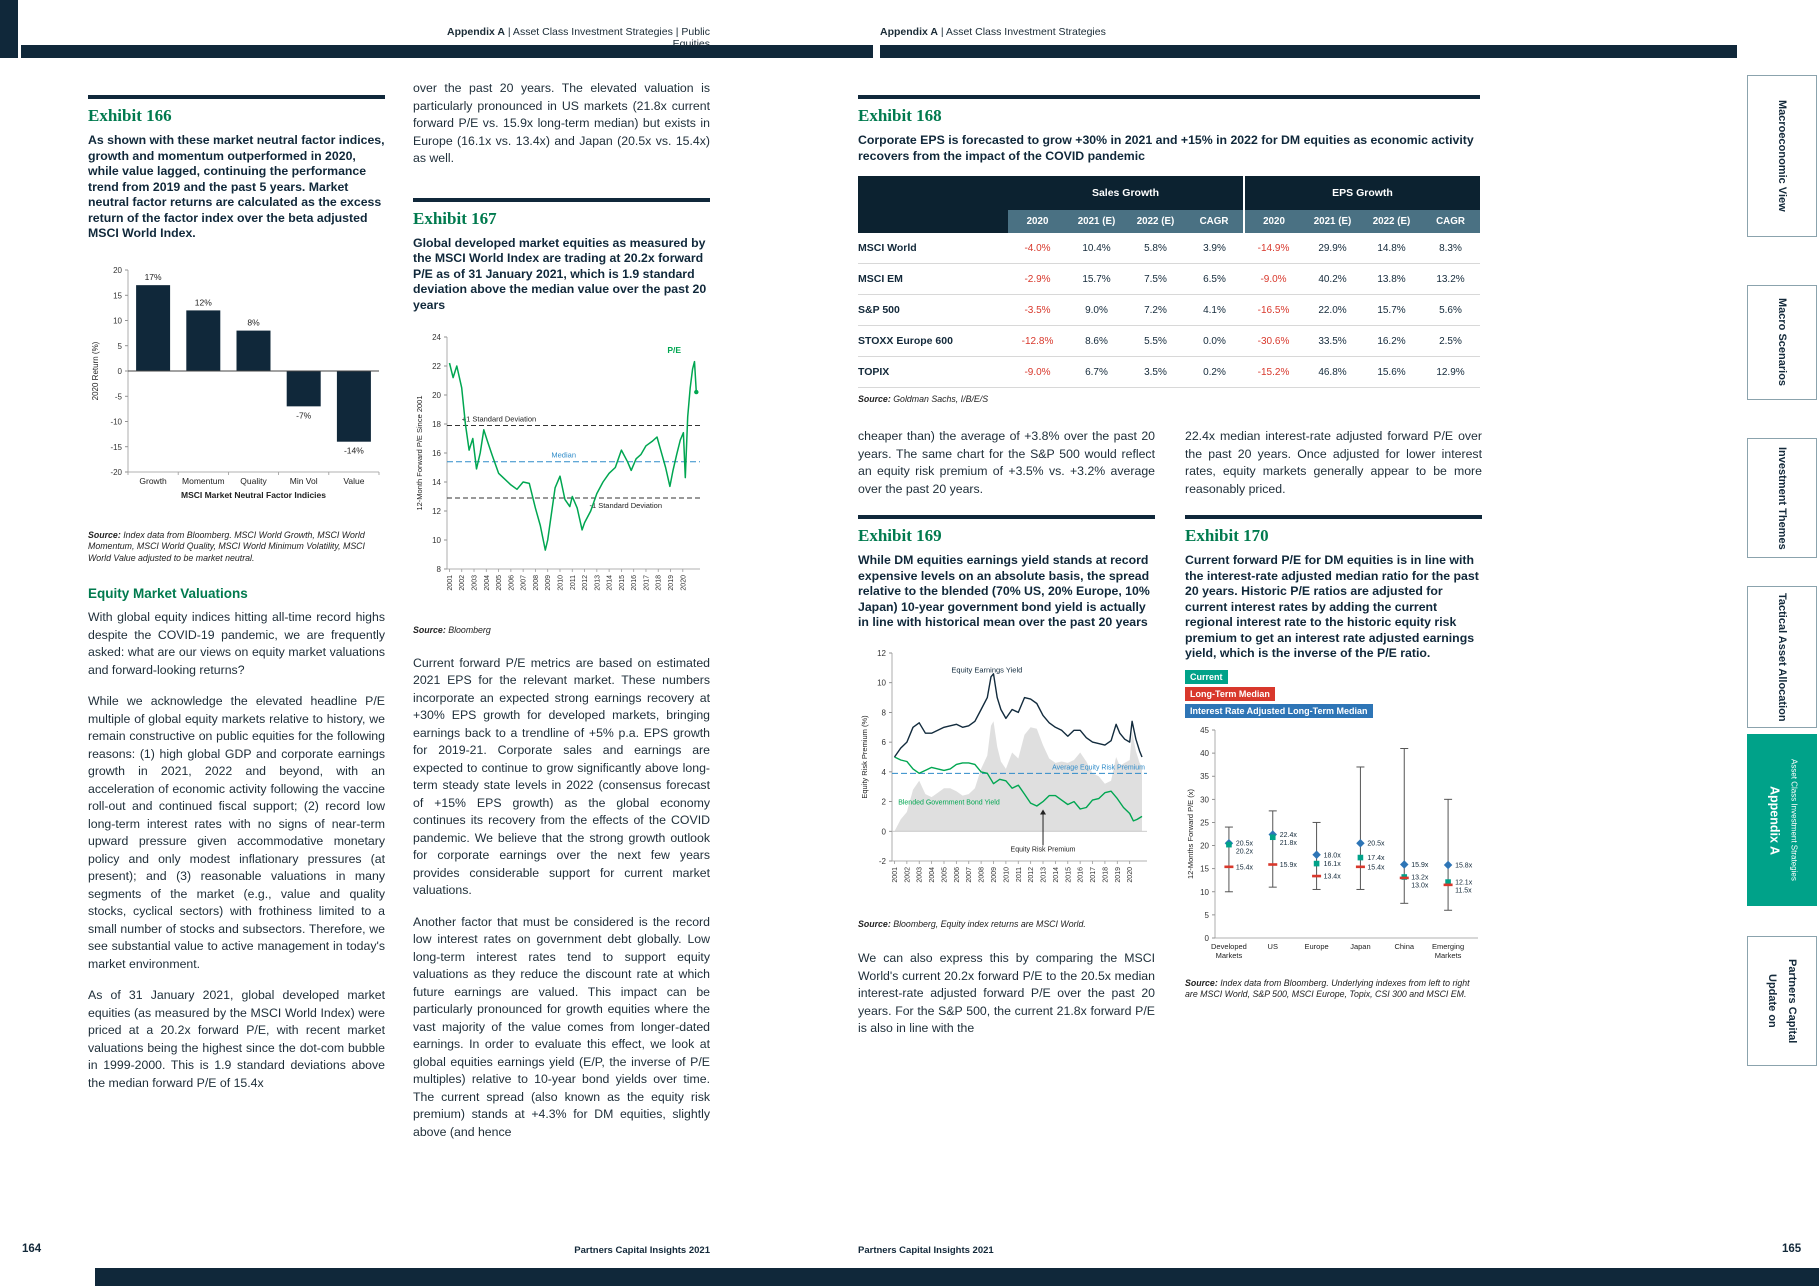 The width and height of the screenshot is (1819, 1286). I want to click on table-cell: 15.7%, so click(1096, 279).